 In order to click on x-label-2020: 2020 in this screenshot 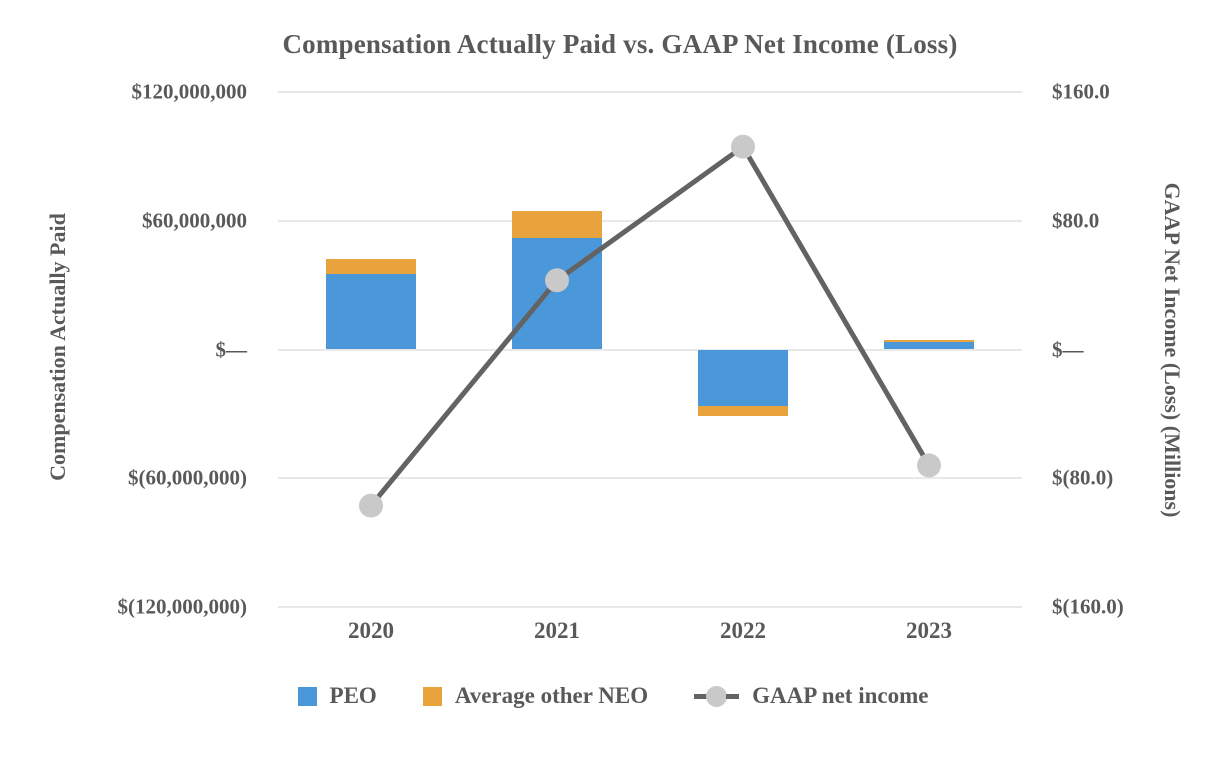, I will do `click(371, 630)`.